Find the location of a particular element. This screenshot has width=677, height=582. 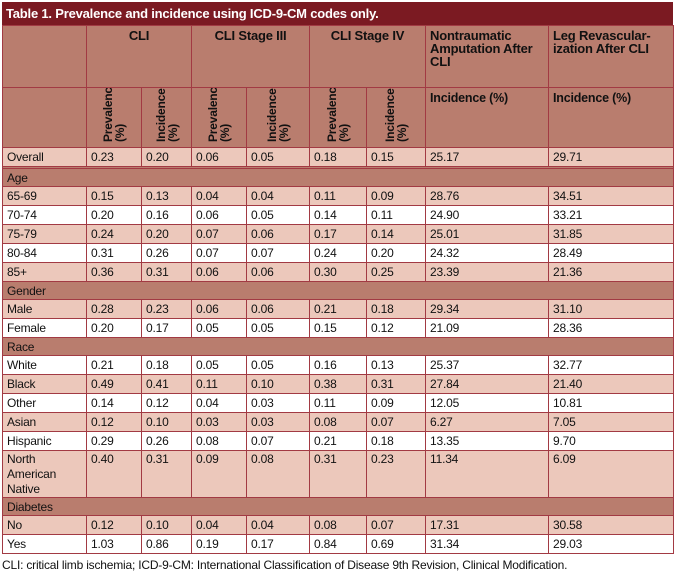

cell-value: 12.05 is located at coordinates (487, 403).